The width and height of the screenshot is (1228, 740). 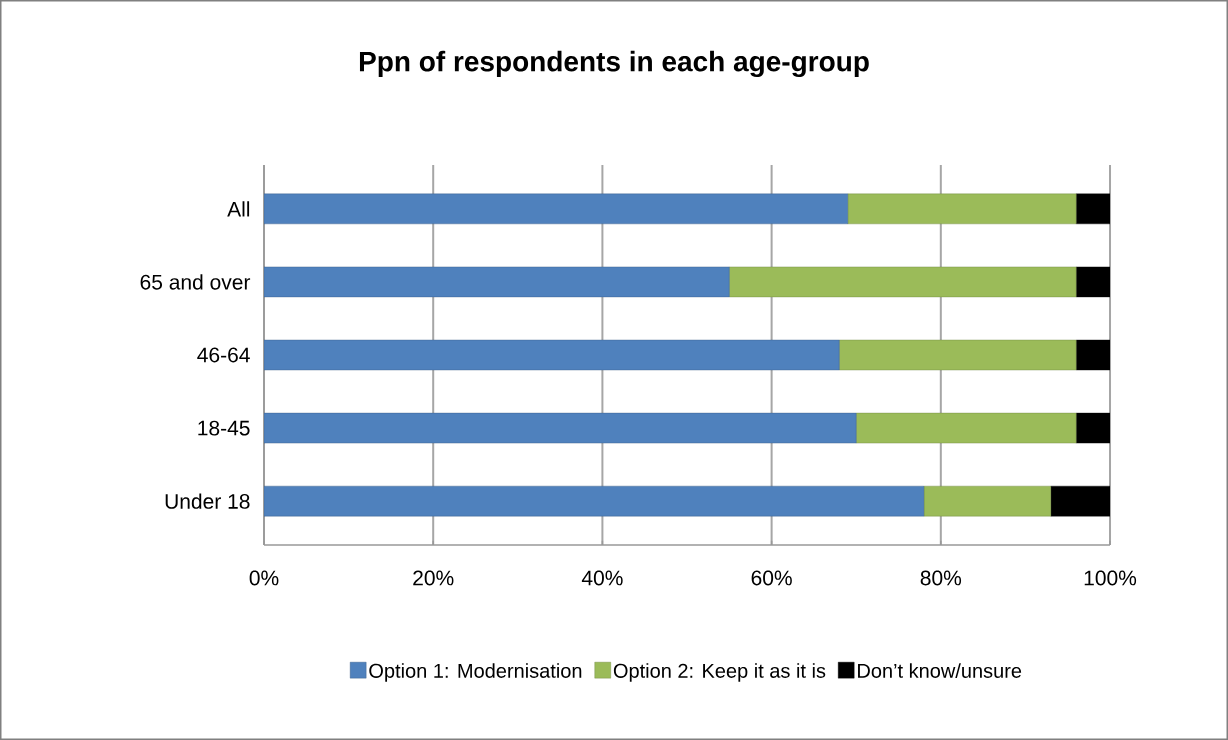 What do you see at coordinates (614, 64) in the screenshot?
I see `chart-title: Ppn of respondents in each age-group` at bounding box center [614, 64].